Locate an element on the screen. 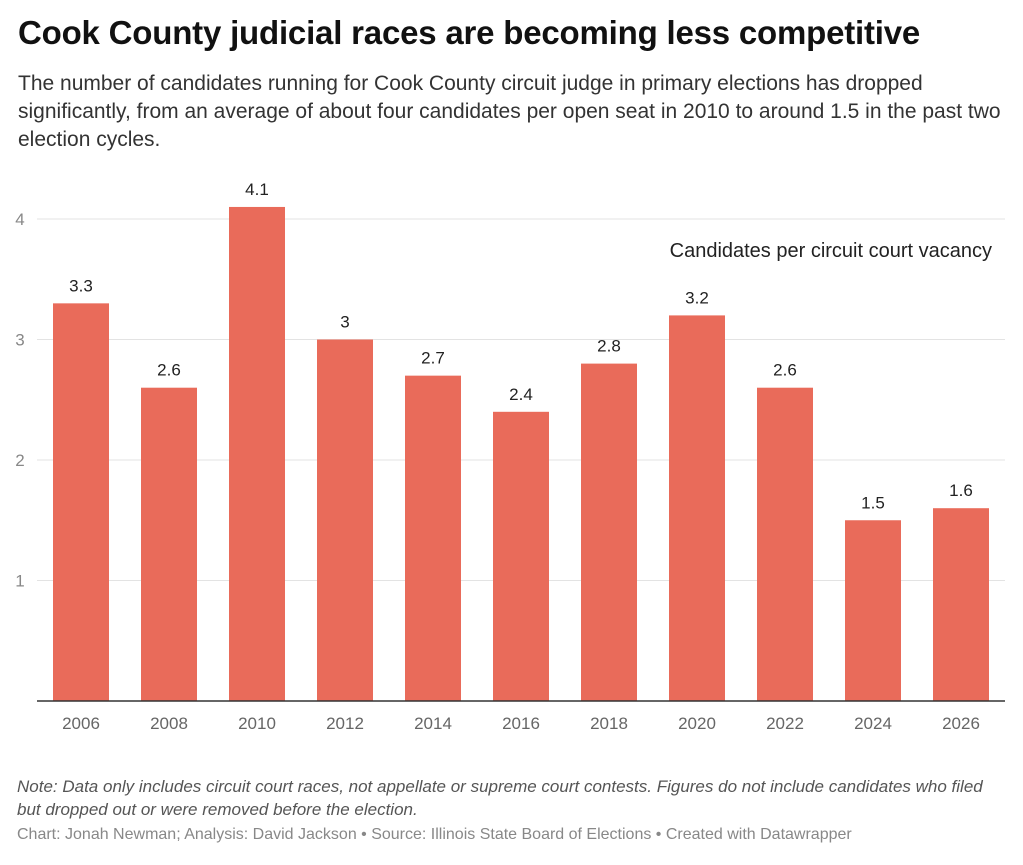 This screenshot has height=865, width=1023. y-tick-label: 2 is located at coordinates (19, 460).